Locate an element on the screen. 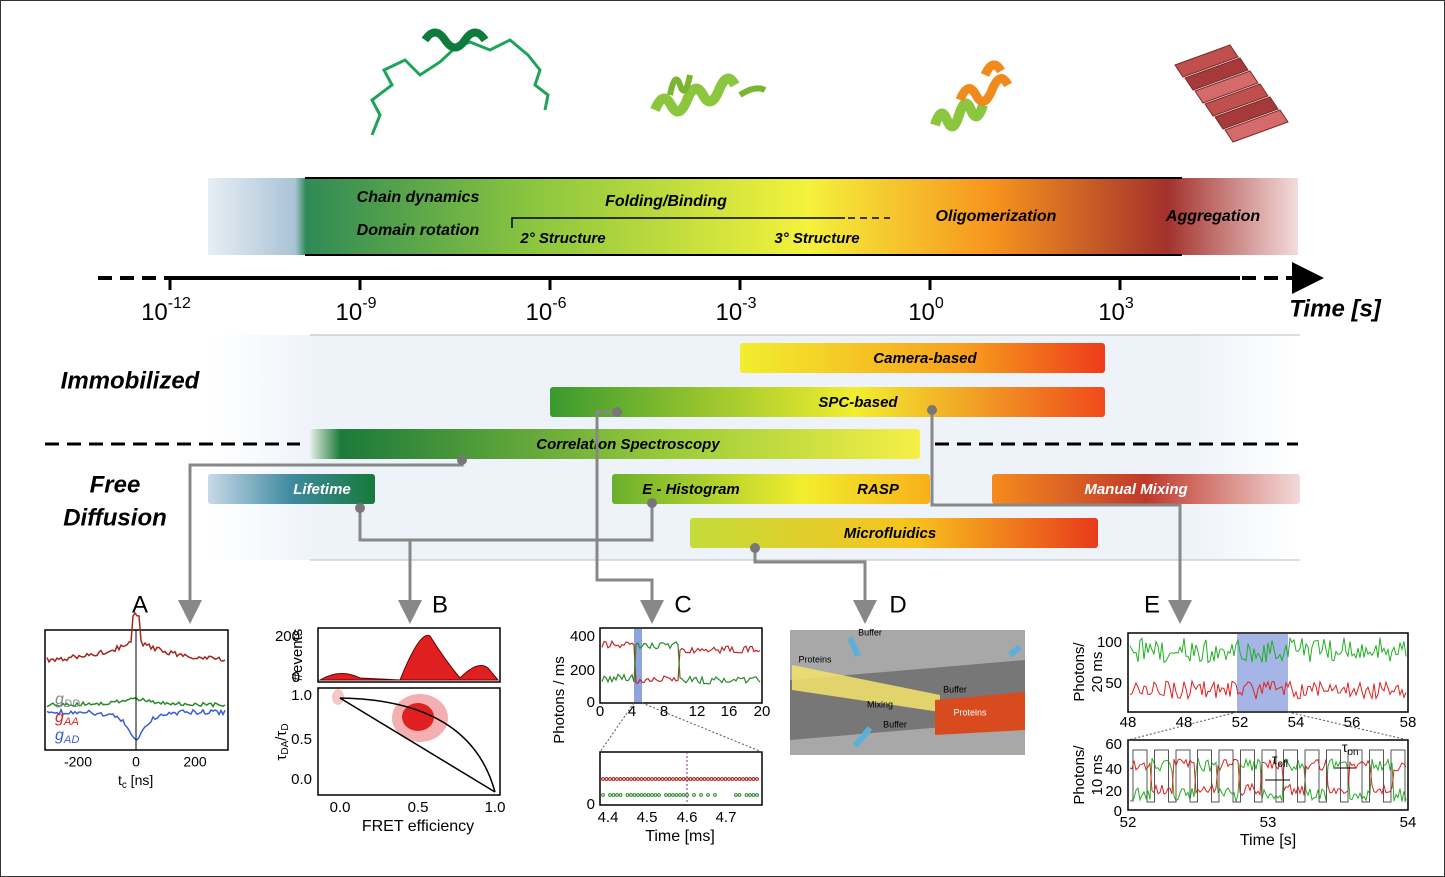 Image resolution: width=1445 pixels, height=877 pixels. method-label: SPC-based is located at coordinates (858, 402).